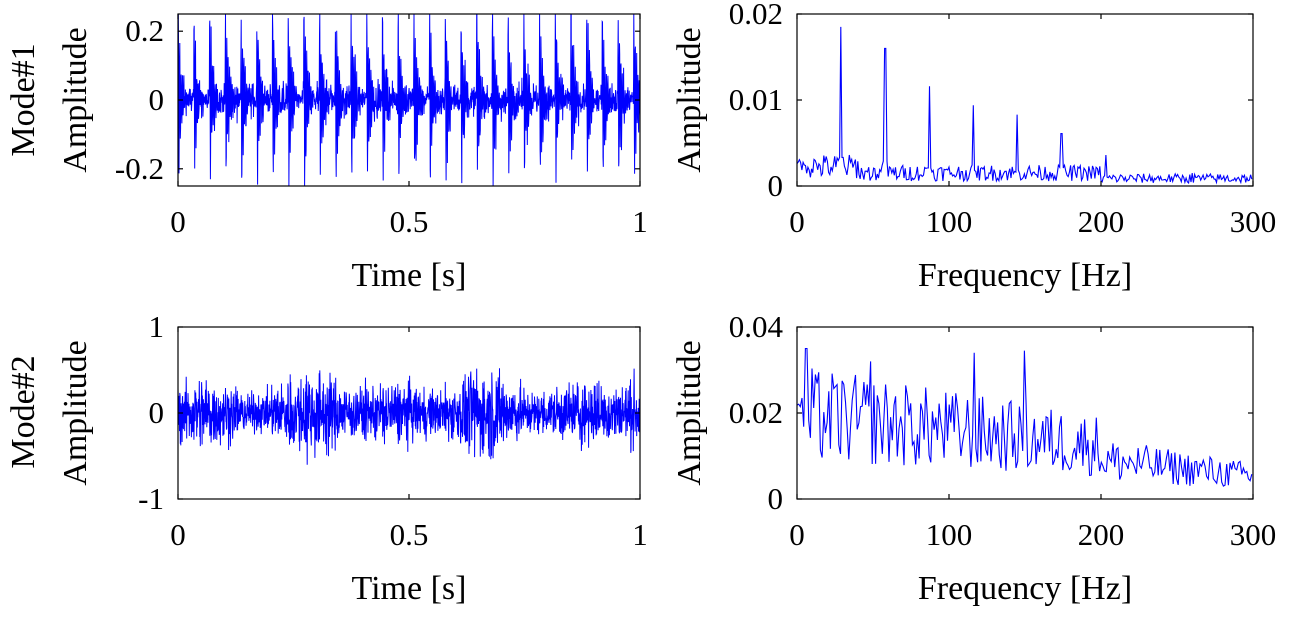  I want to click on mode-label-1: Mode#1, so click(23, 99).